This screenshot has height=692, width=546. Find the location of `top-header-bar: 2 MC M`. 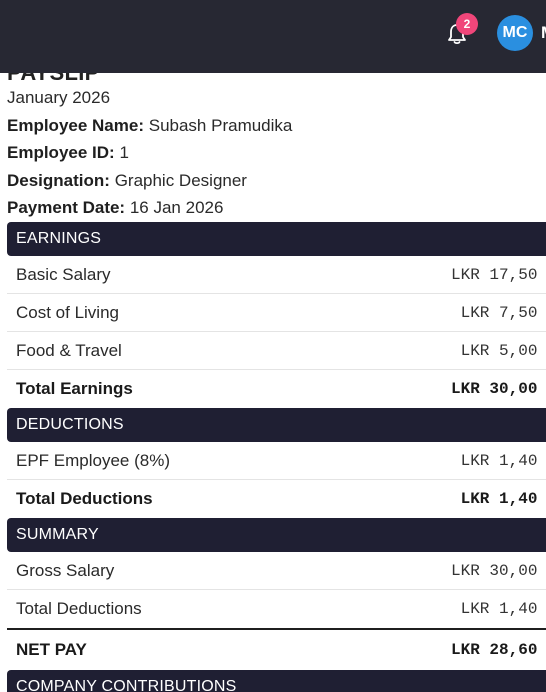

top-header-bar: 2 MC M is located at coordinates (273, 36).